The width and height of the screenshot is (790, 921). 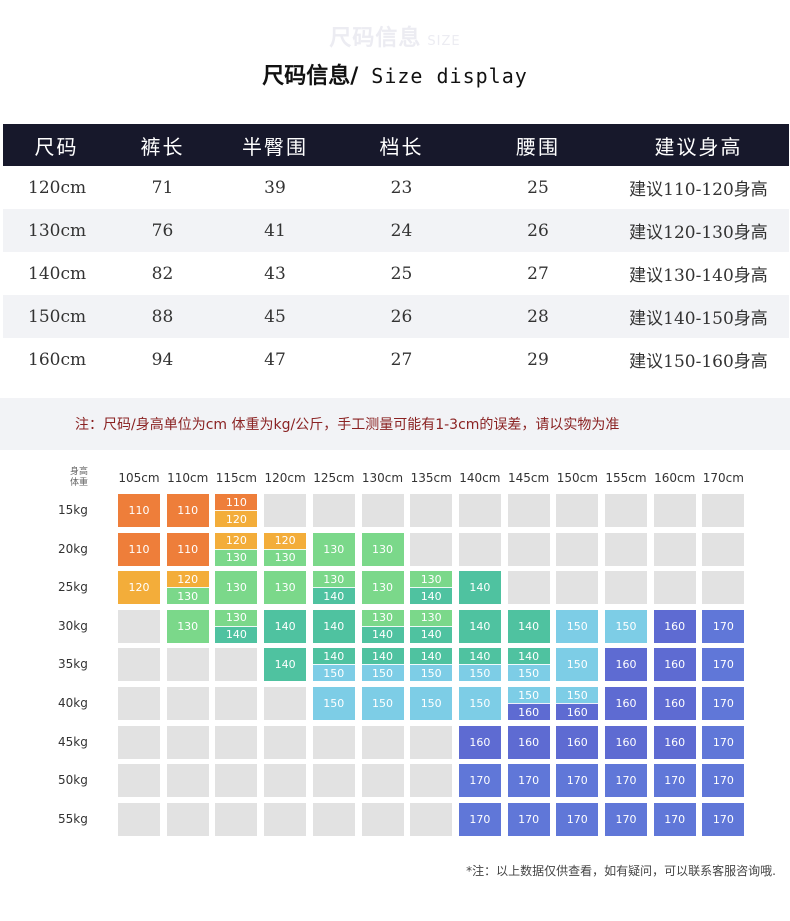 I want to click on size-cell: 120, so click(x=139, y=588).